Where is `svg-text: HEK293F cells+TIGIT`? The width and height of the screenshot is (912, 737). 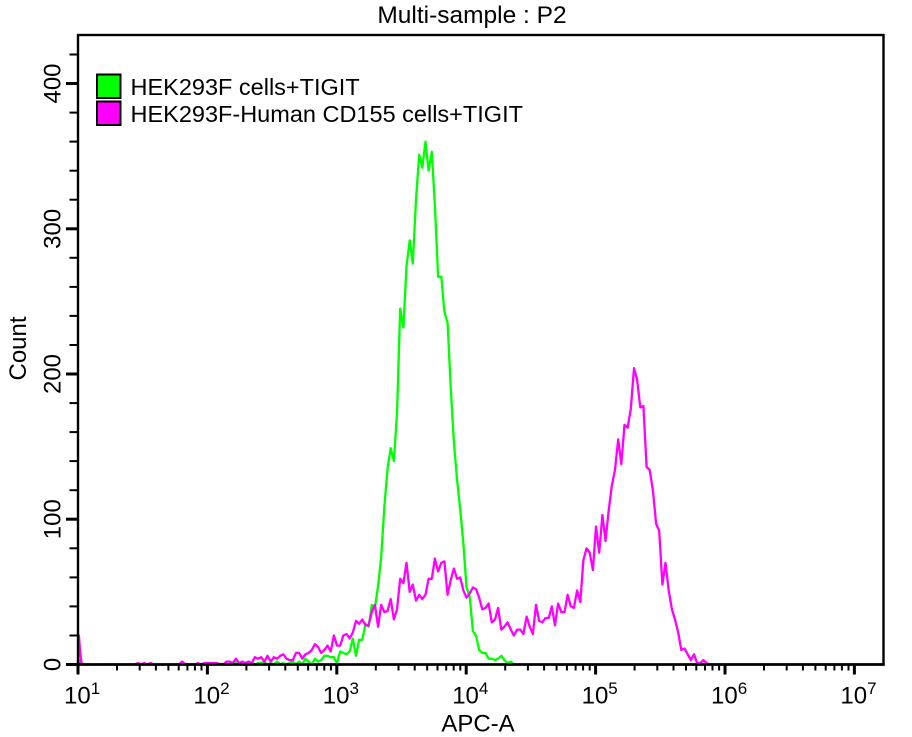
svg-text: HEK293F cells+TIGIT is located at coordinates (245, 87).